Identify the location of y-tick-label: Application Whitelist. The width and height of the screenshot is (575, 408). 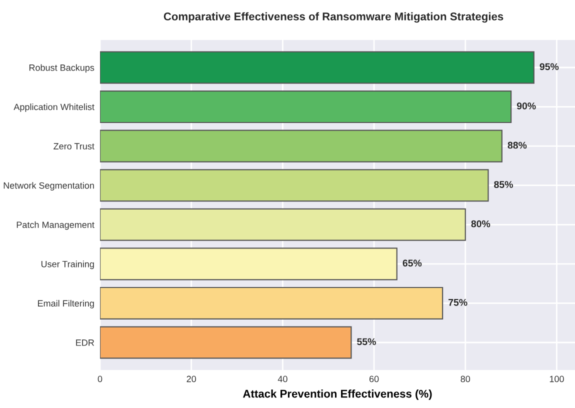
(54, 108).